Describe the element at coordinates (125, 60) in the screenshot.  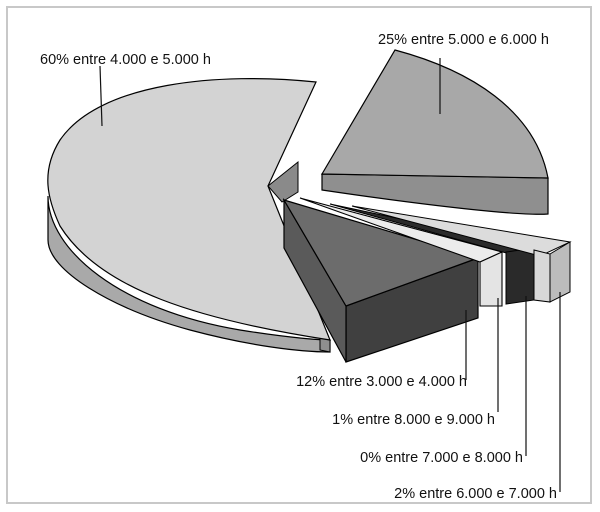
I see `label-60: 60% entre 4.000 e 5.000 h` at that location.